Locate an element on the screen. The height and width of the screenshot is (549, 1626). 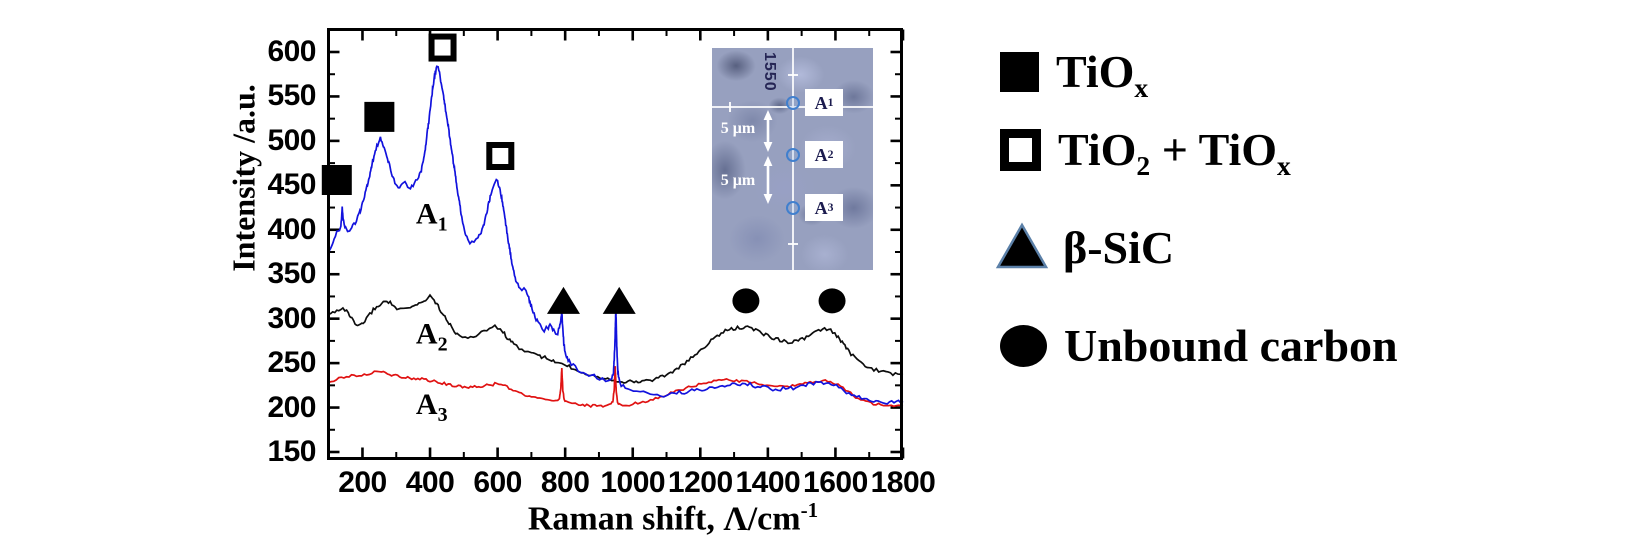
x-axis-title-exponent: -1 is located at coordinates (809, 510).